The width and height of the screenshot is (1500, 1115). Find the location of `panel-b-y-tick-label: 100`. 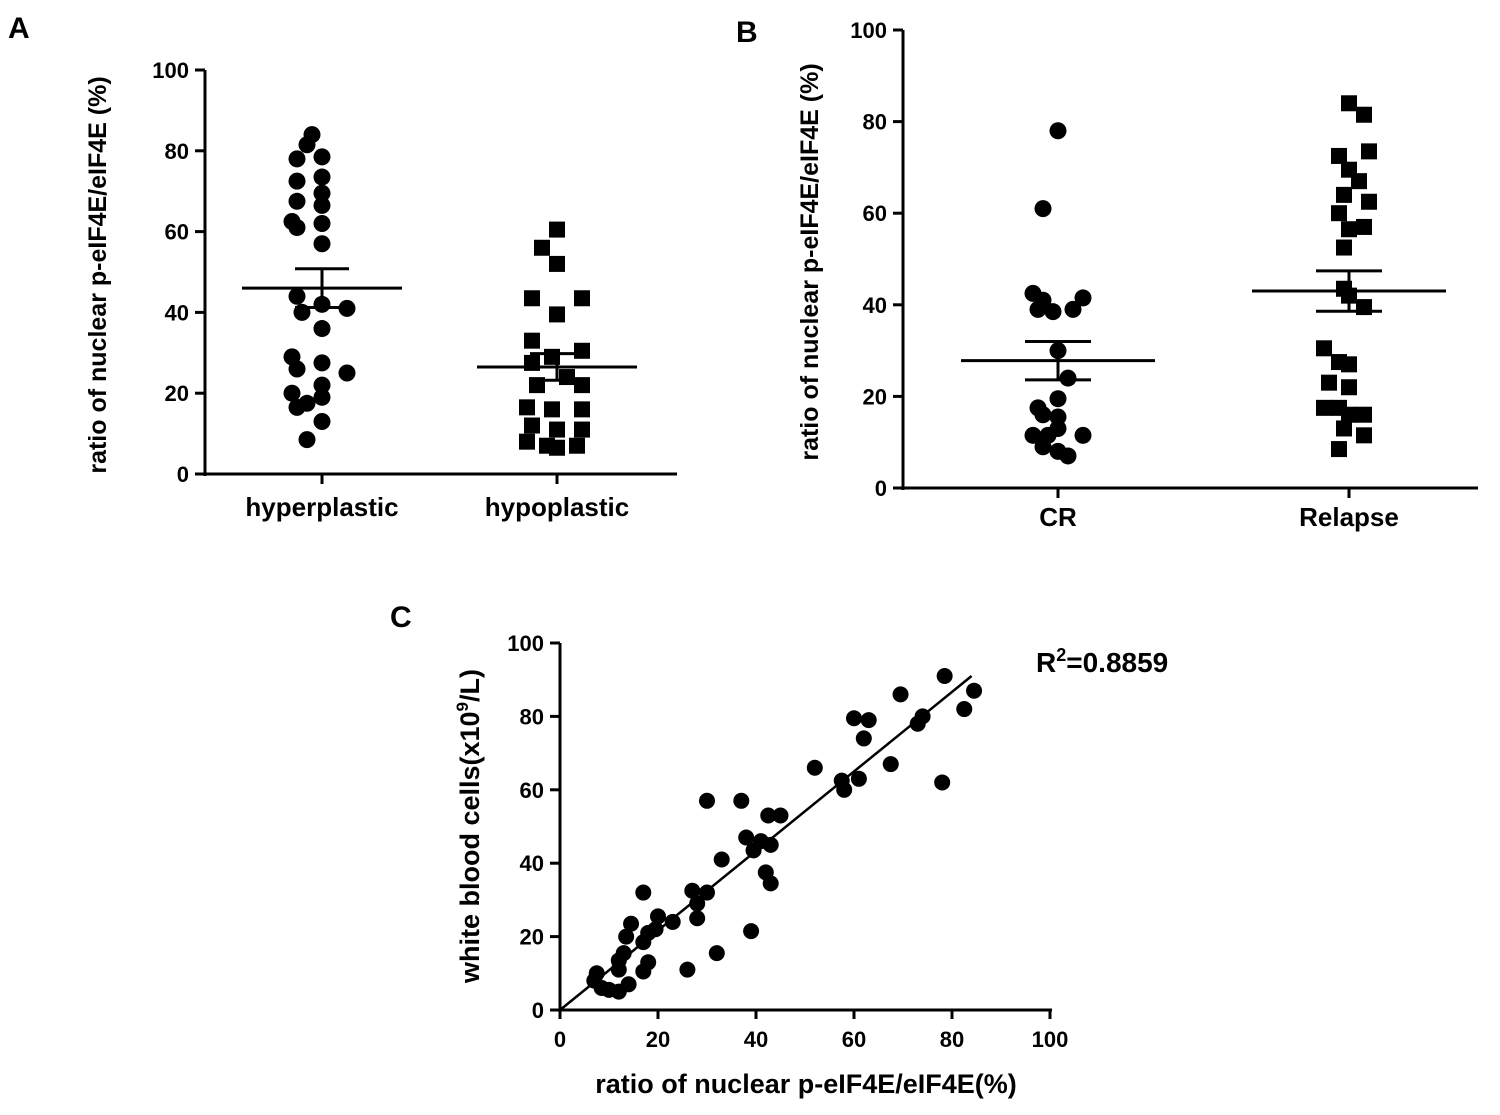

panel-b-y-tick-label: 100 is located at coordinates (868, 30).